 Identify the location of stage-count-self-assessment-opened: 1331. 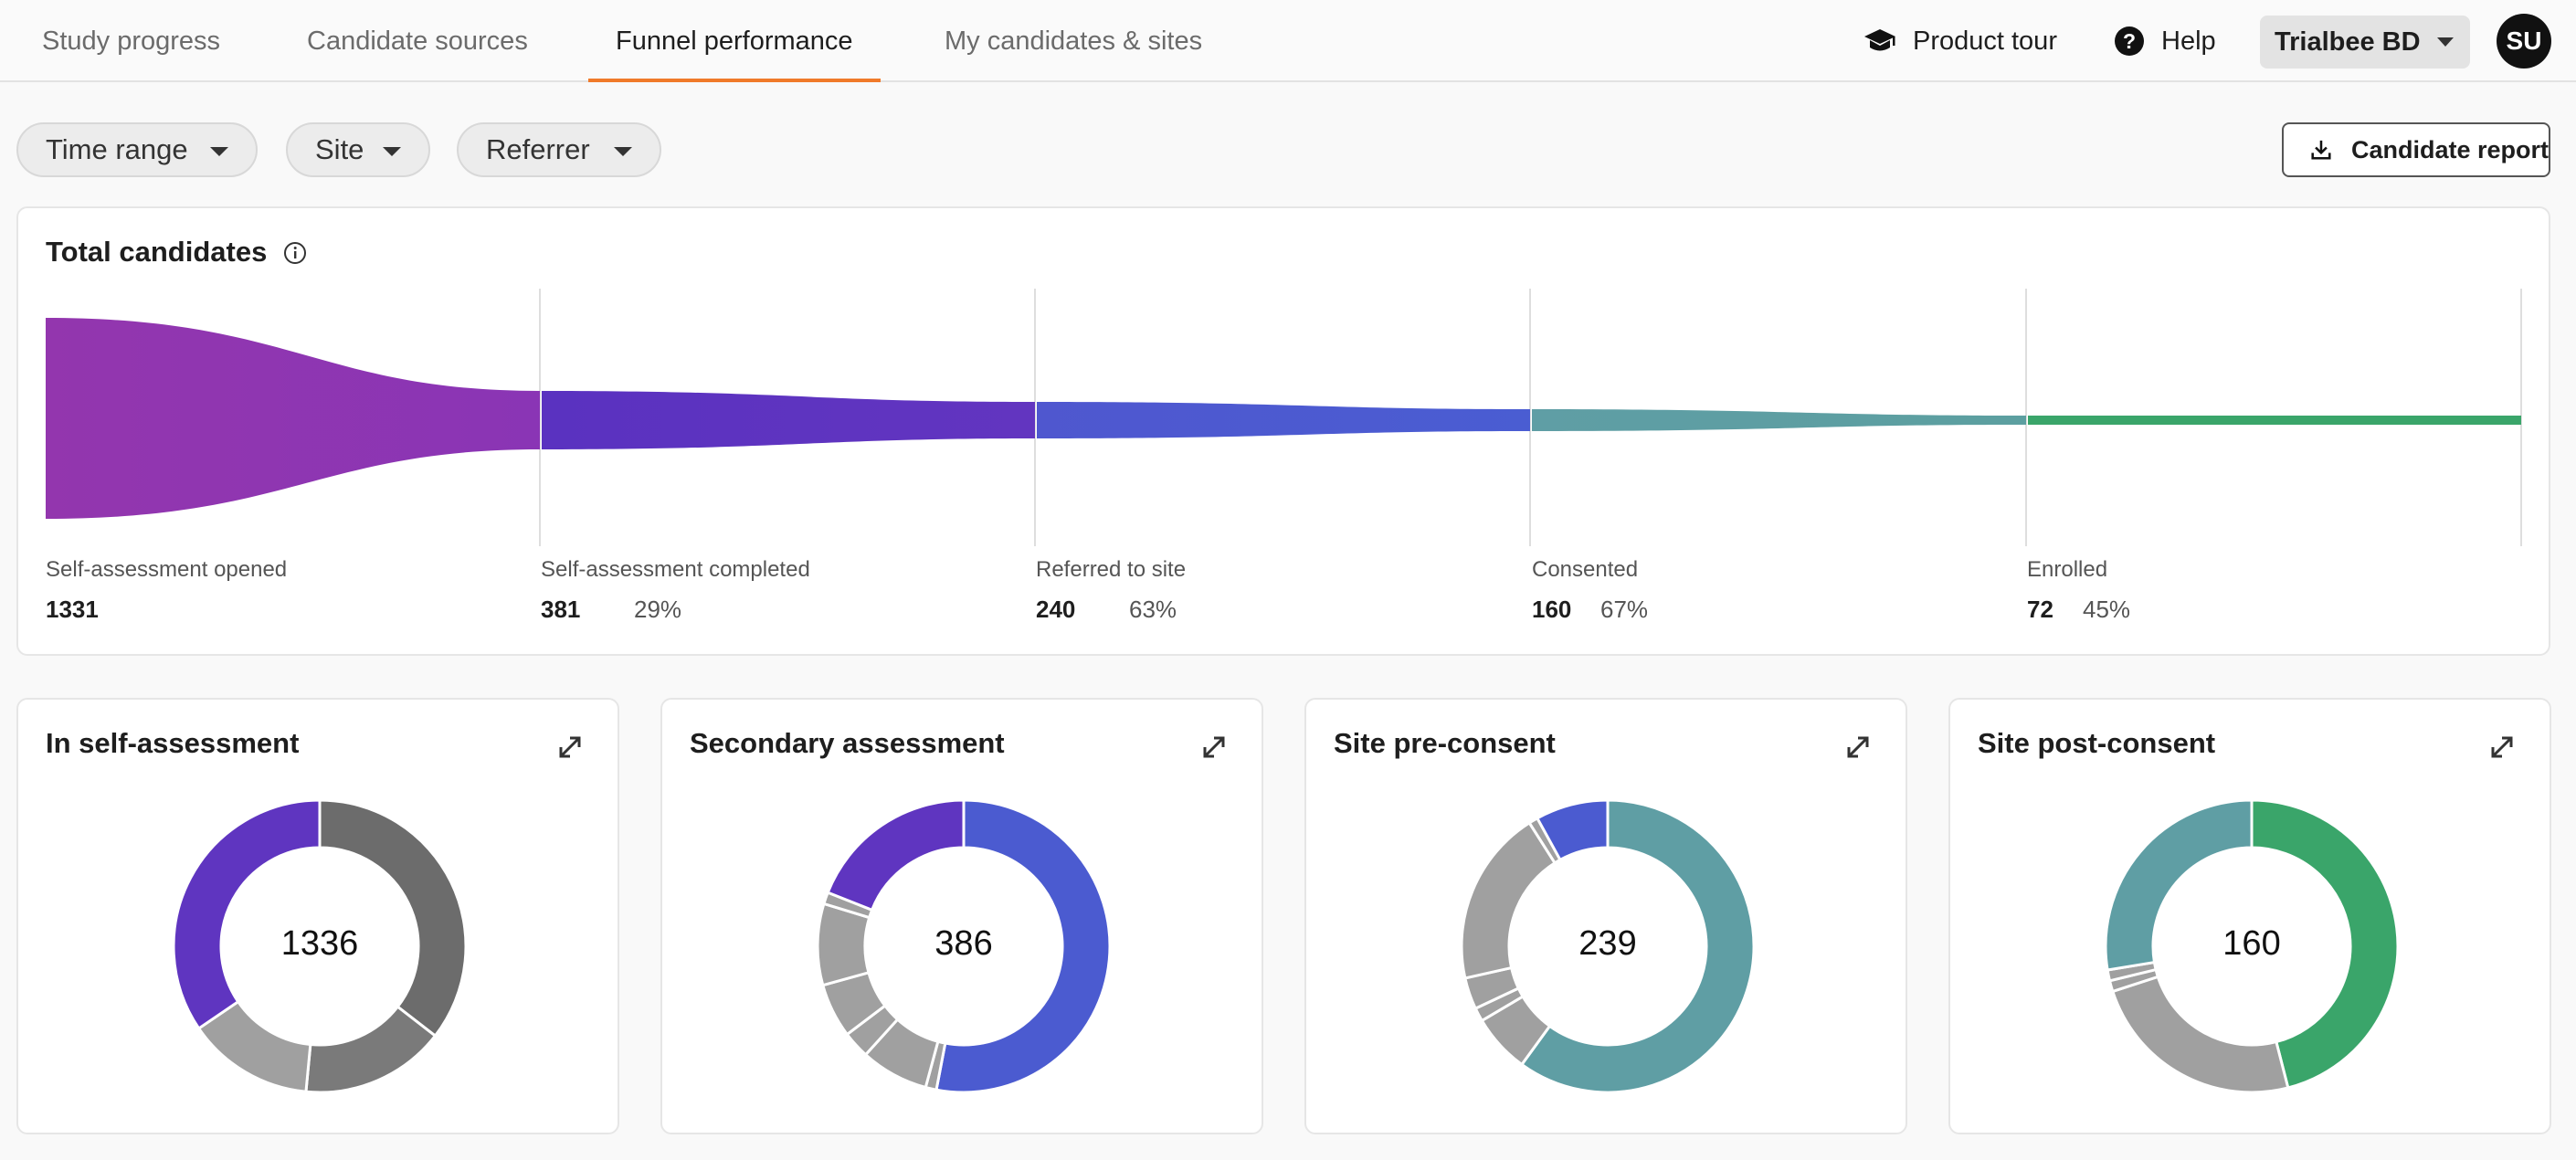
(72, 610).